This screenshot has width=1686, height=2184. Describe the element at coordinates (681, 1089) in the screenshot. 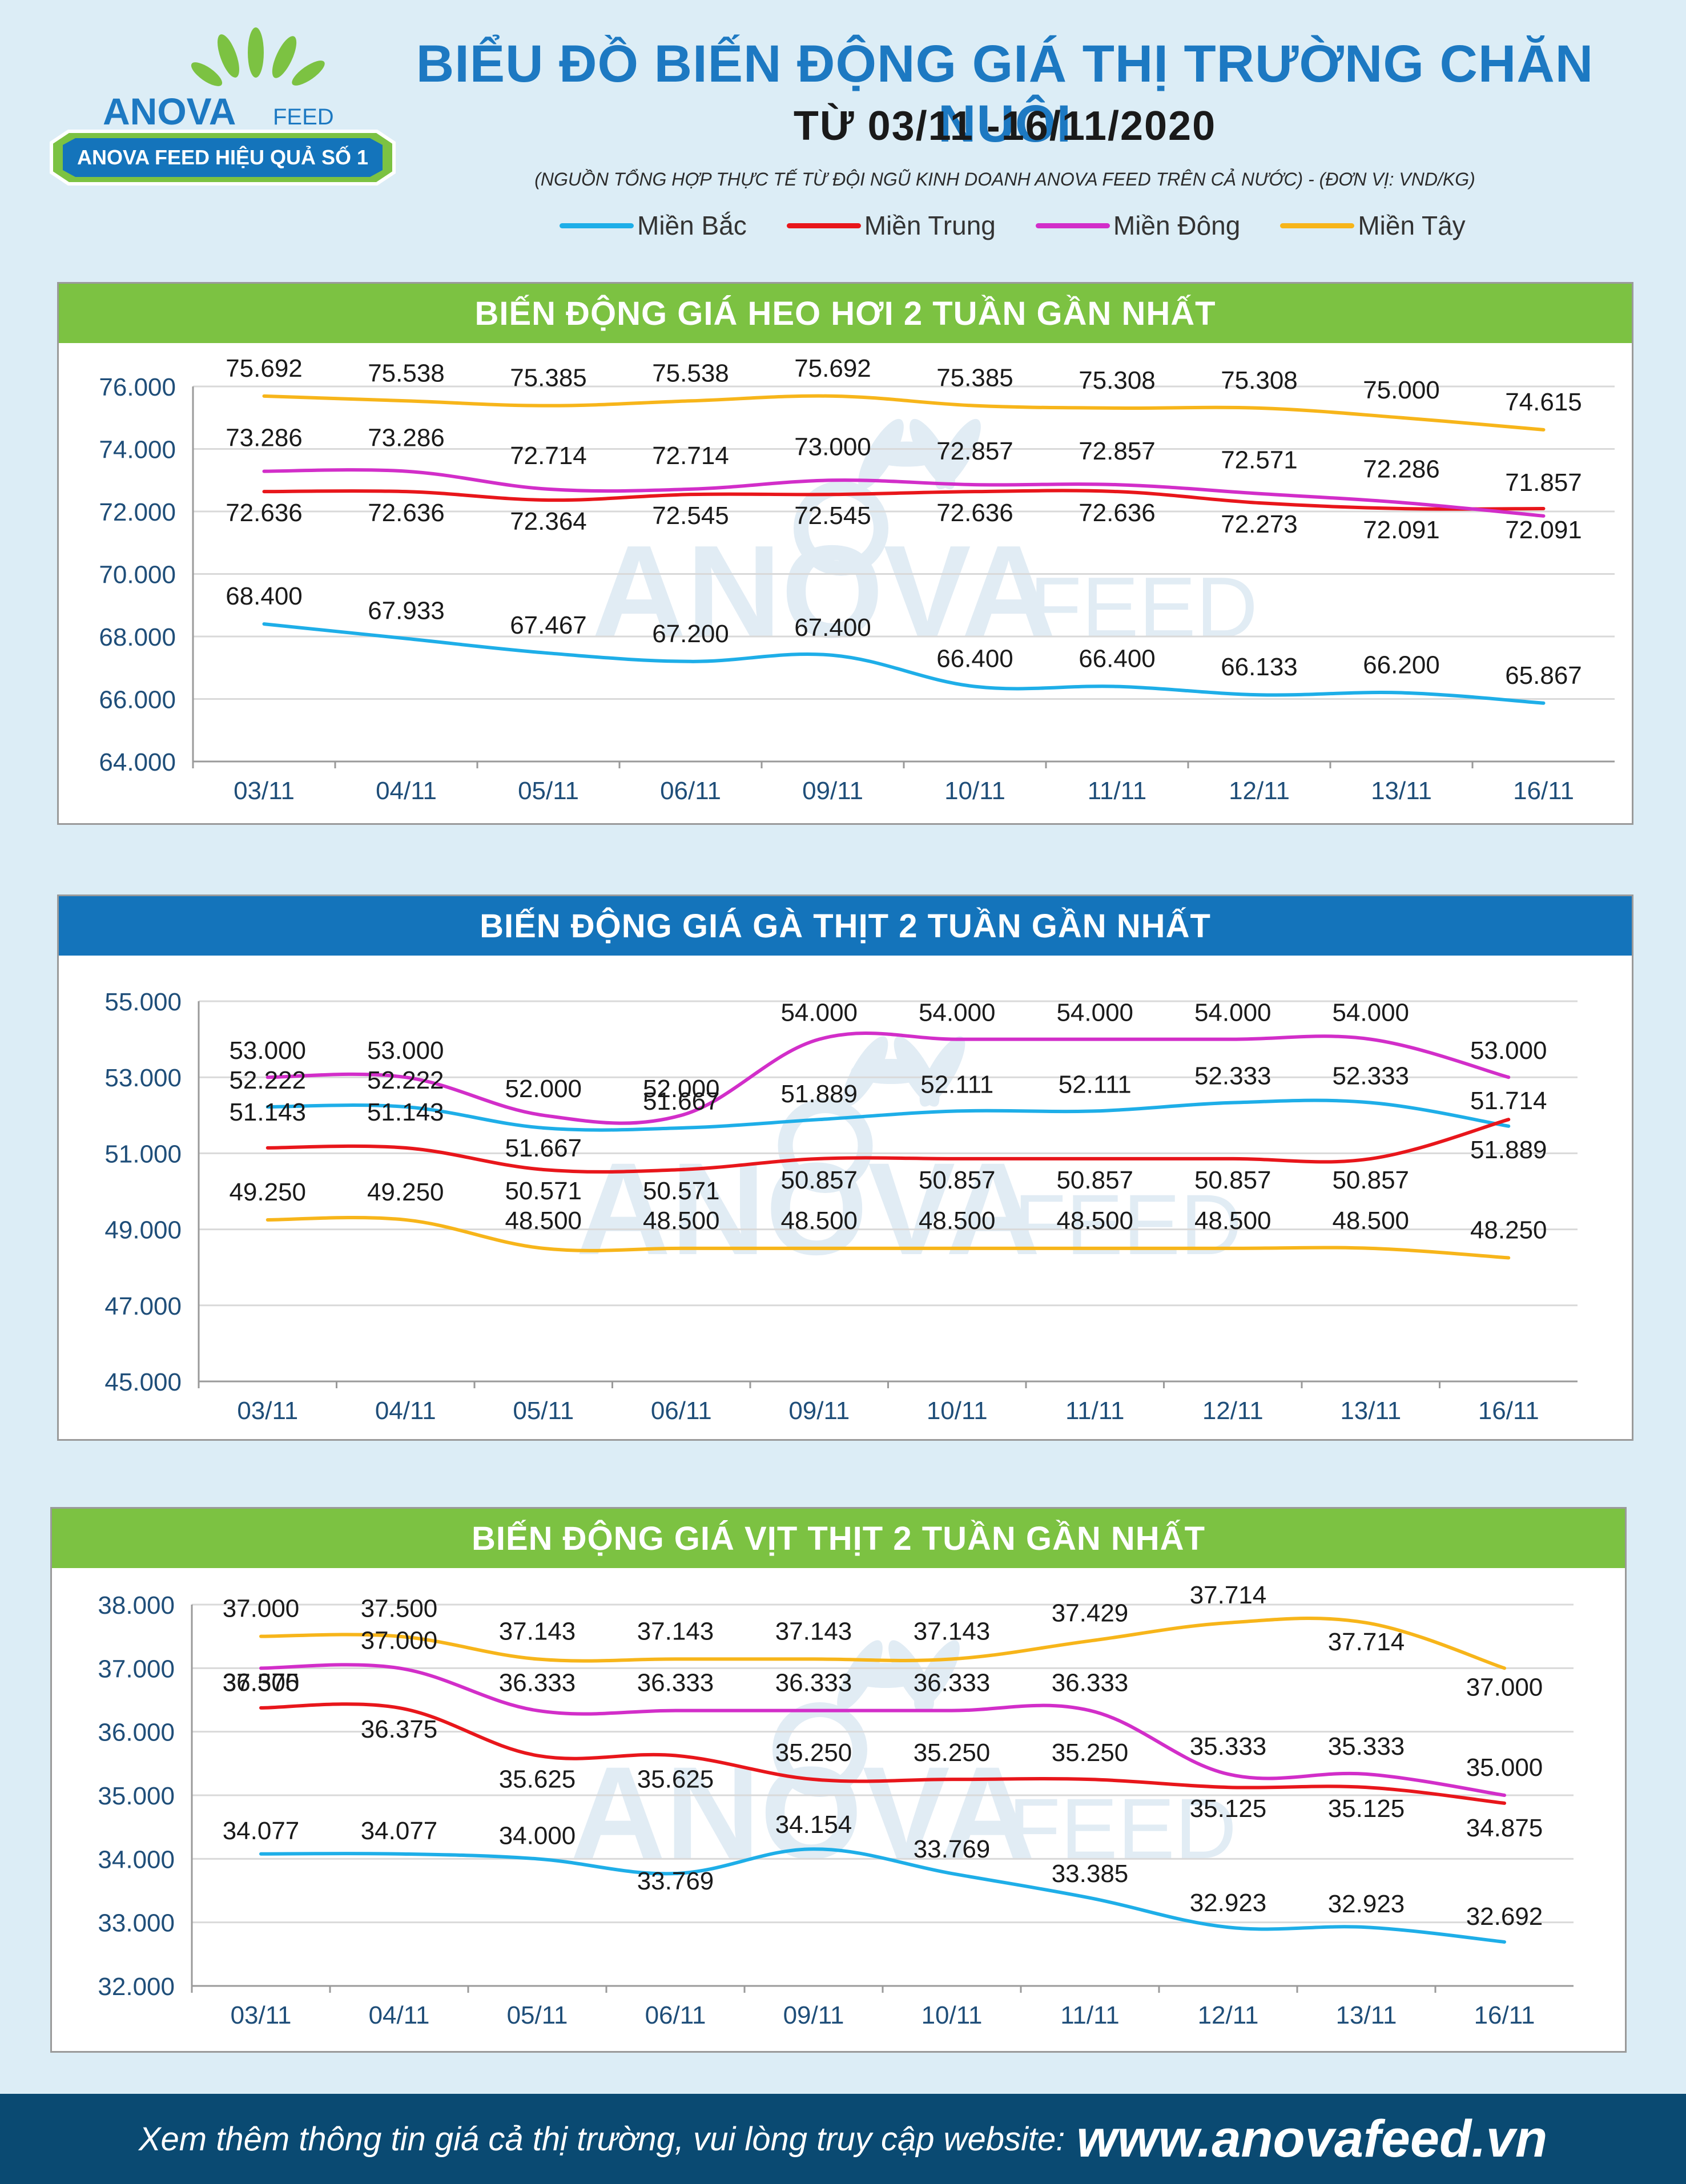

I see `data-label: 52.000` at that location.